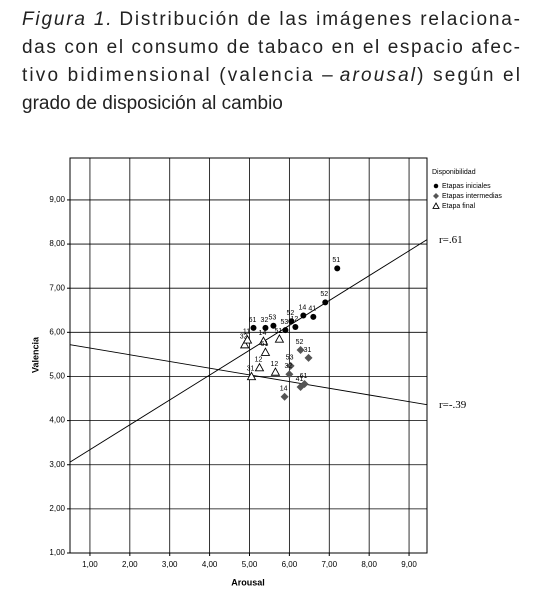 The width and height of the screenshot is (536, 599). What do you see at coordinates (57, 376) in the screenshot?
I see `y-tick-label: 5,00` at bounding box center [57, 376].